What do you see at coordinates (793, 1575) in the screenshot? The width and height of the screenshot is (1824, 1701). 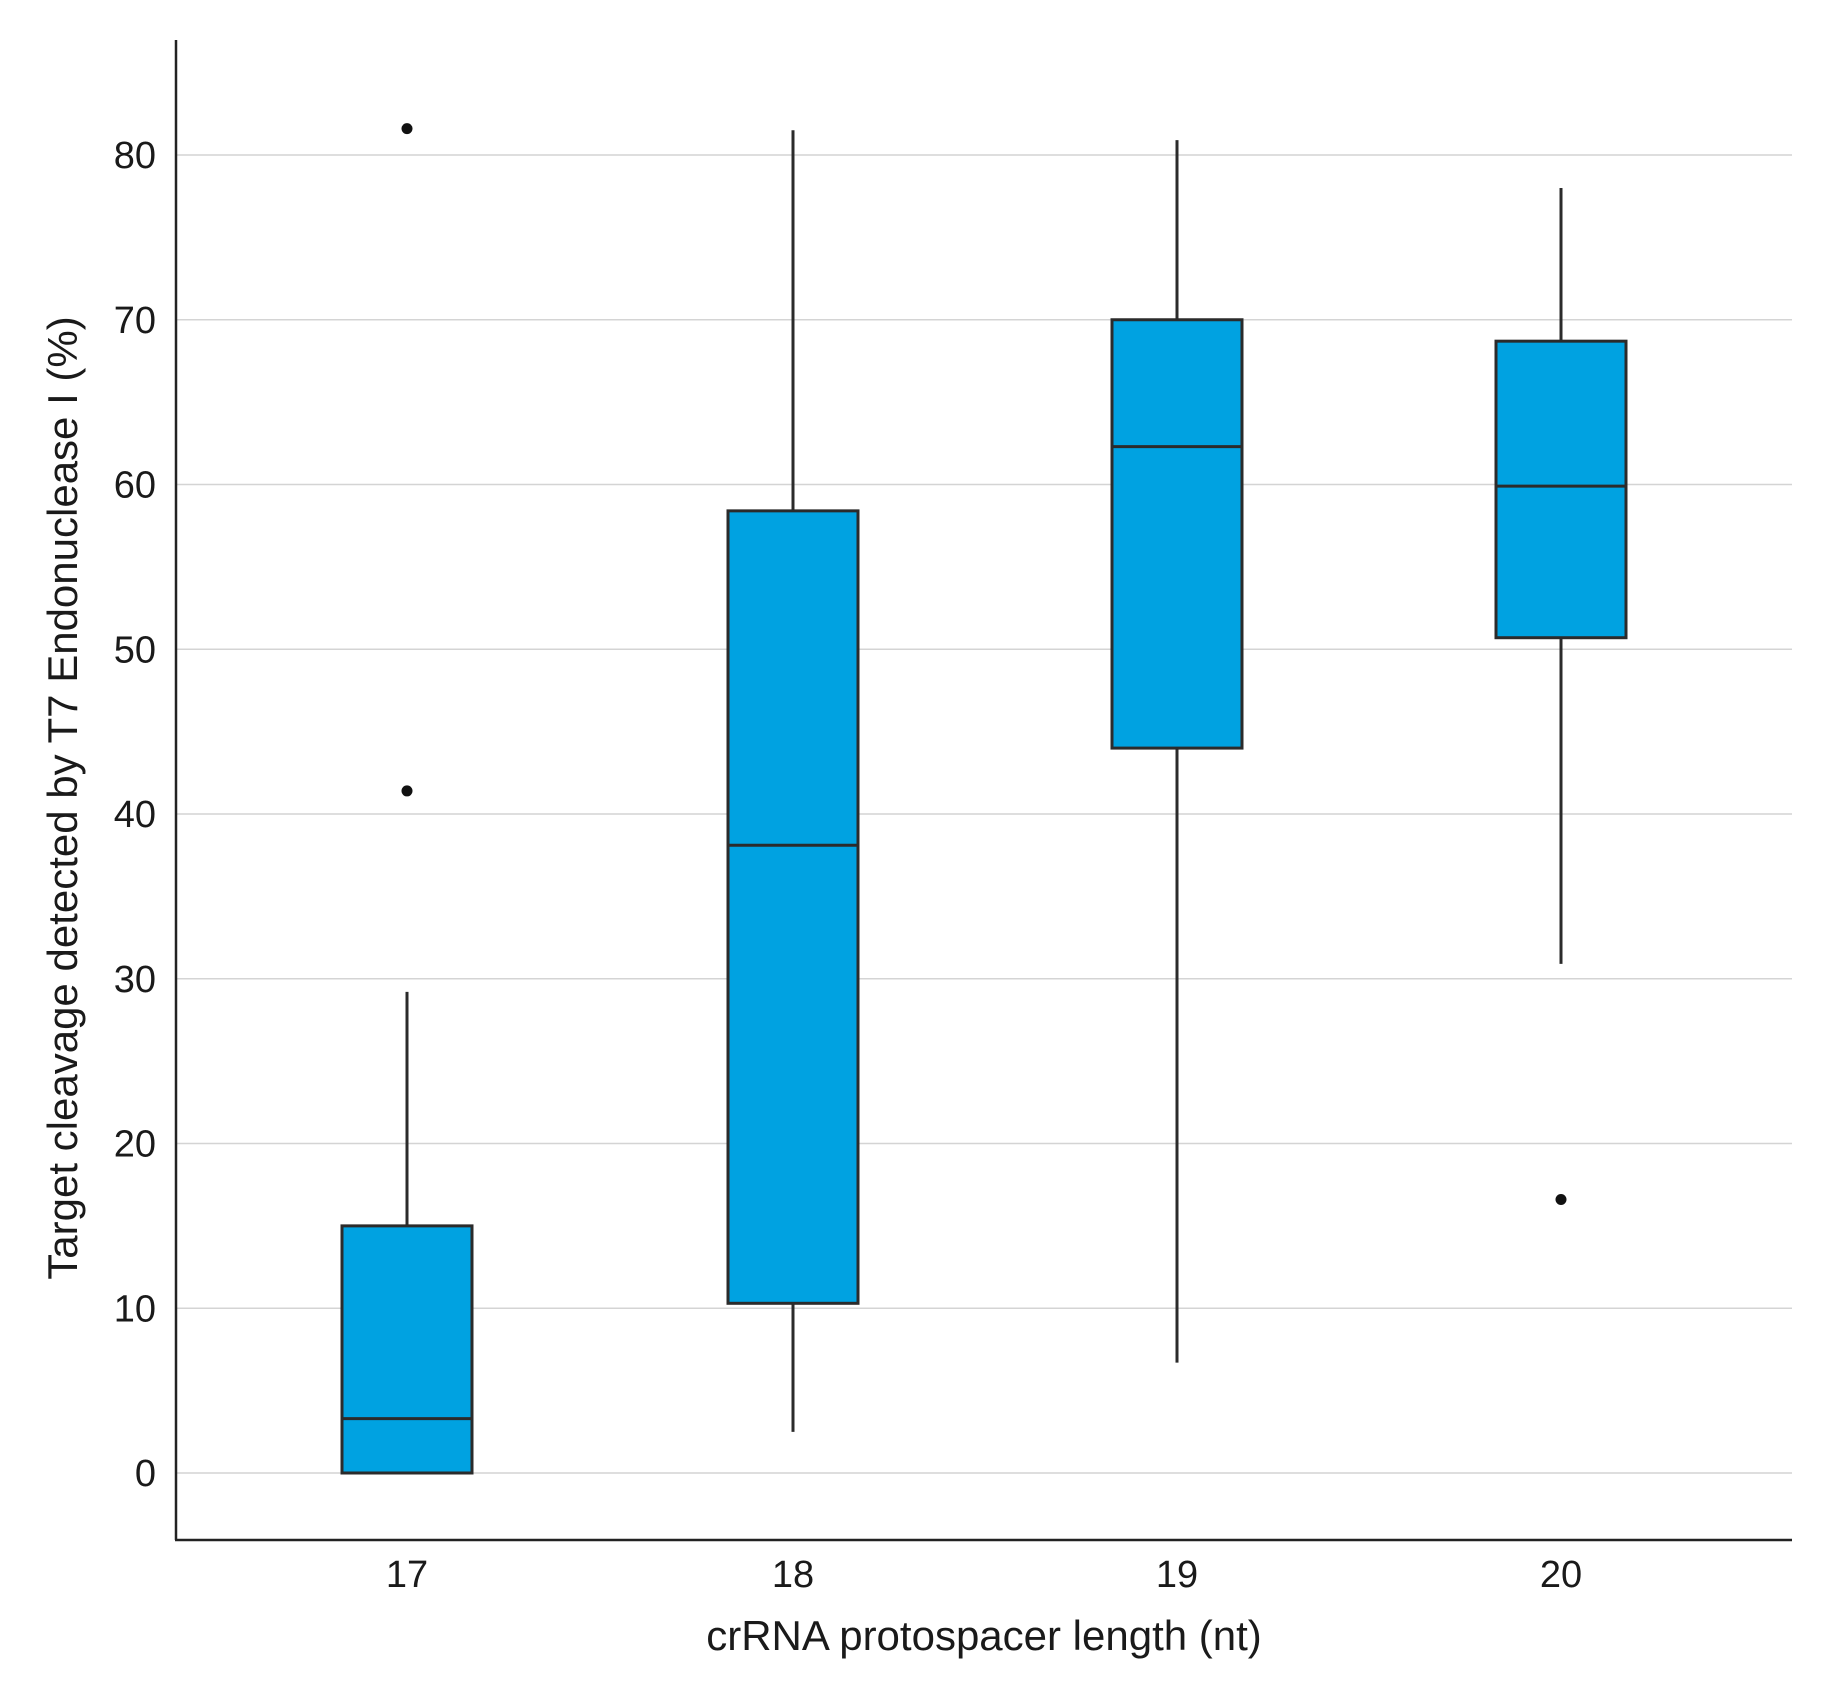 I see `x-tick-label: 18` at bounding box center [793, 1575].